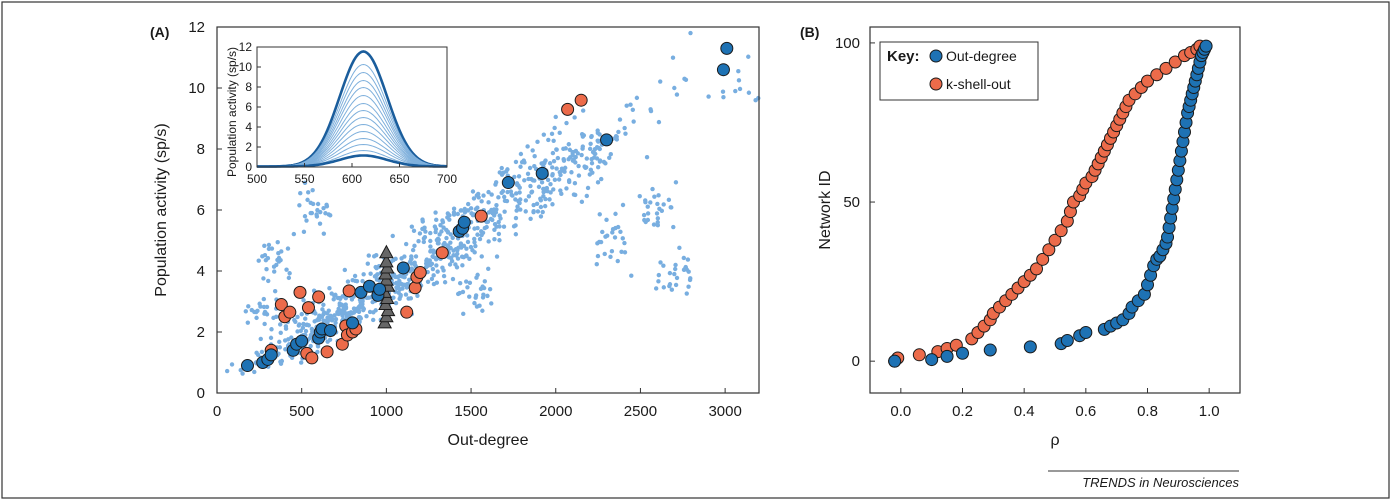 Image resolution: width=1391 pixels, height=500 pixels. I want to click on a-x-tick-label: 1500, so click(470, 411).